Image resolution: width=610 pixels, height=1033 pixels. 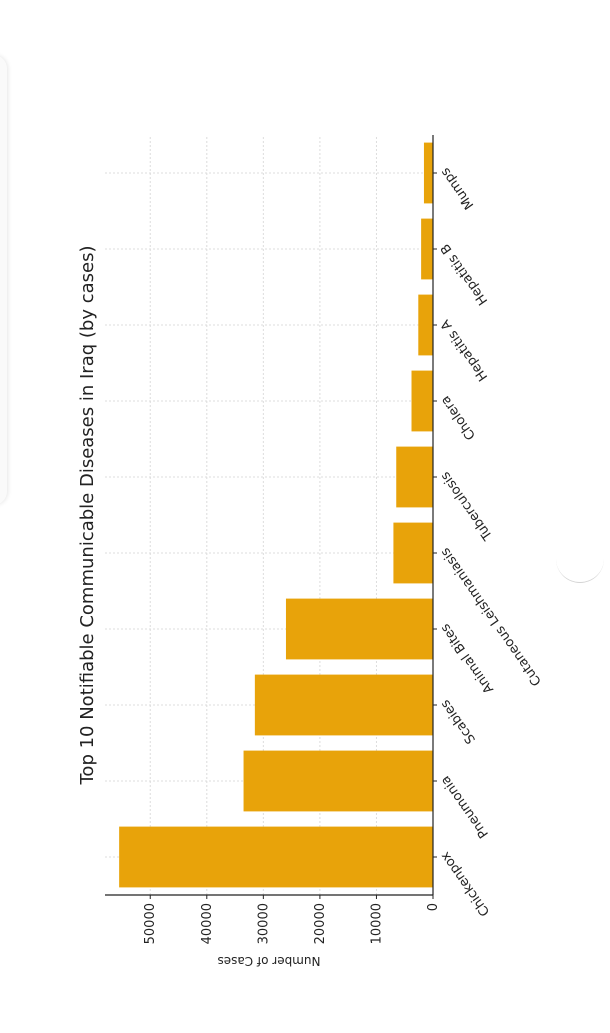 What do you see at coordinates (425, 325) in the screenshot?
I see `bar-hepatitis-a` at bounding box center [425, 325].